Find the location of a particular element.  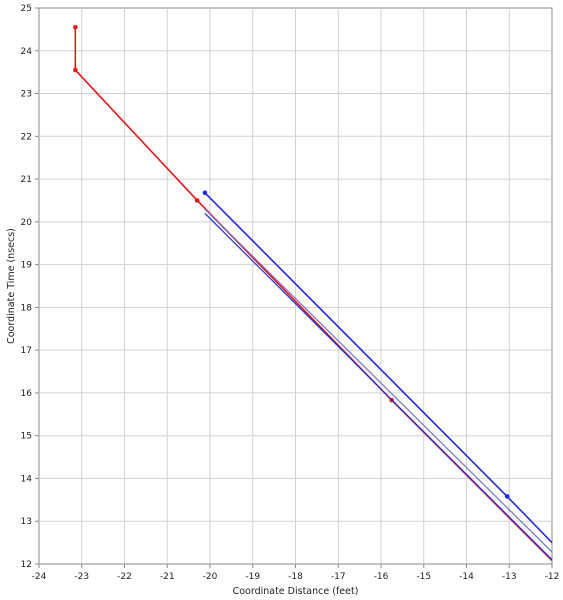

y-tick-label: 21 is located at coordinates (26, 180).